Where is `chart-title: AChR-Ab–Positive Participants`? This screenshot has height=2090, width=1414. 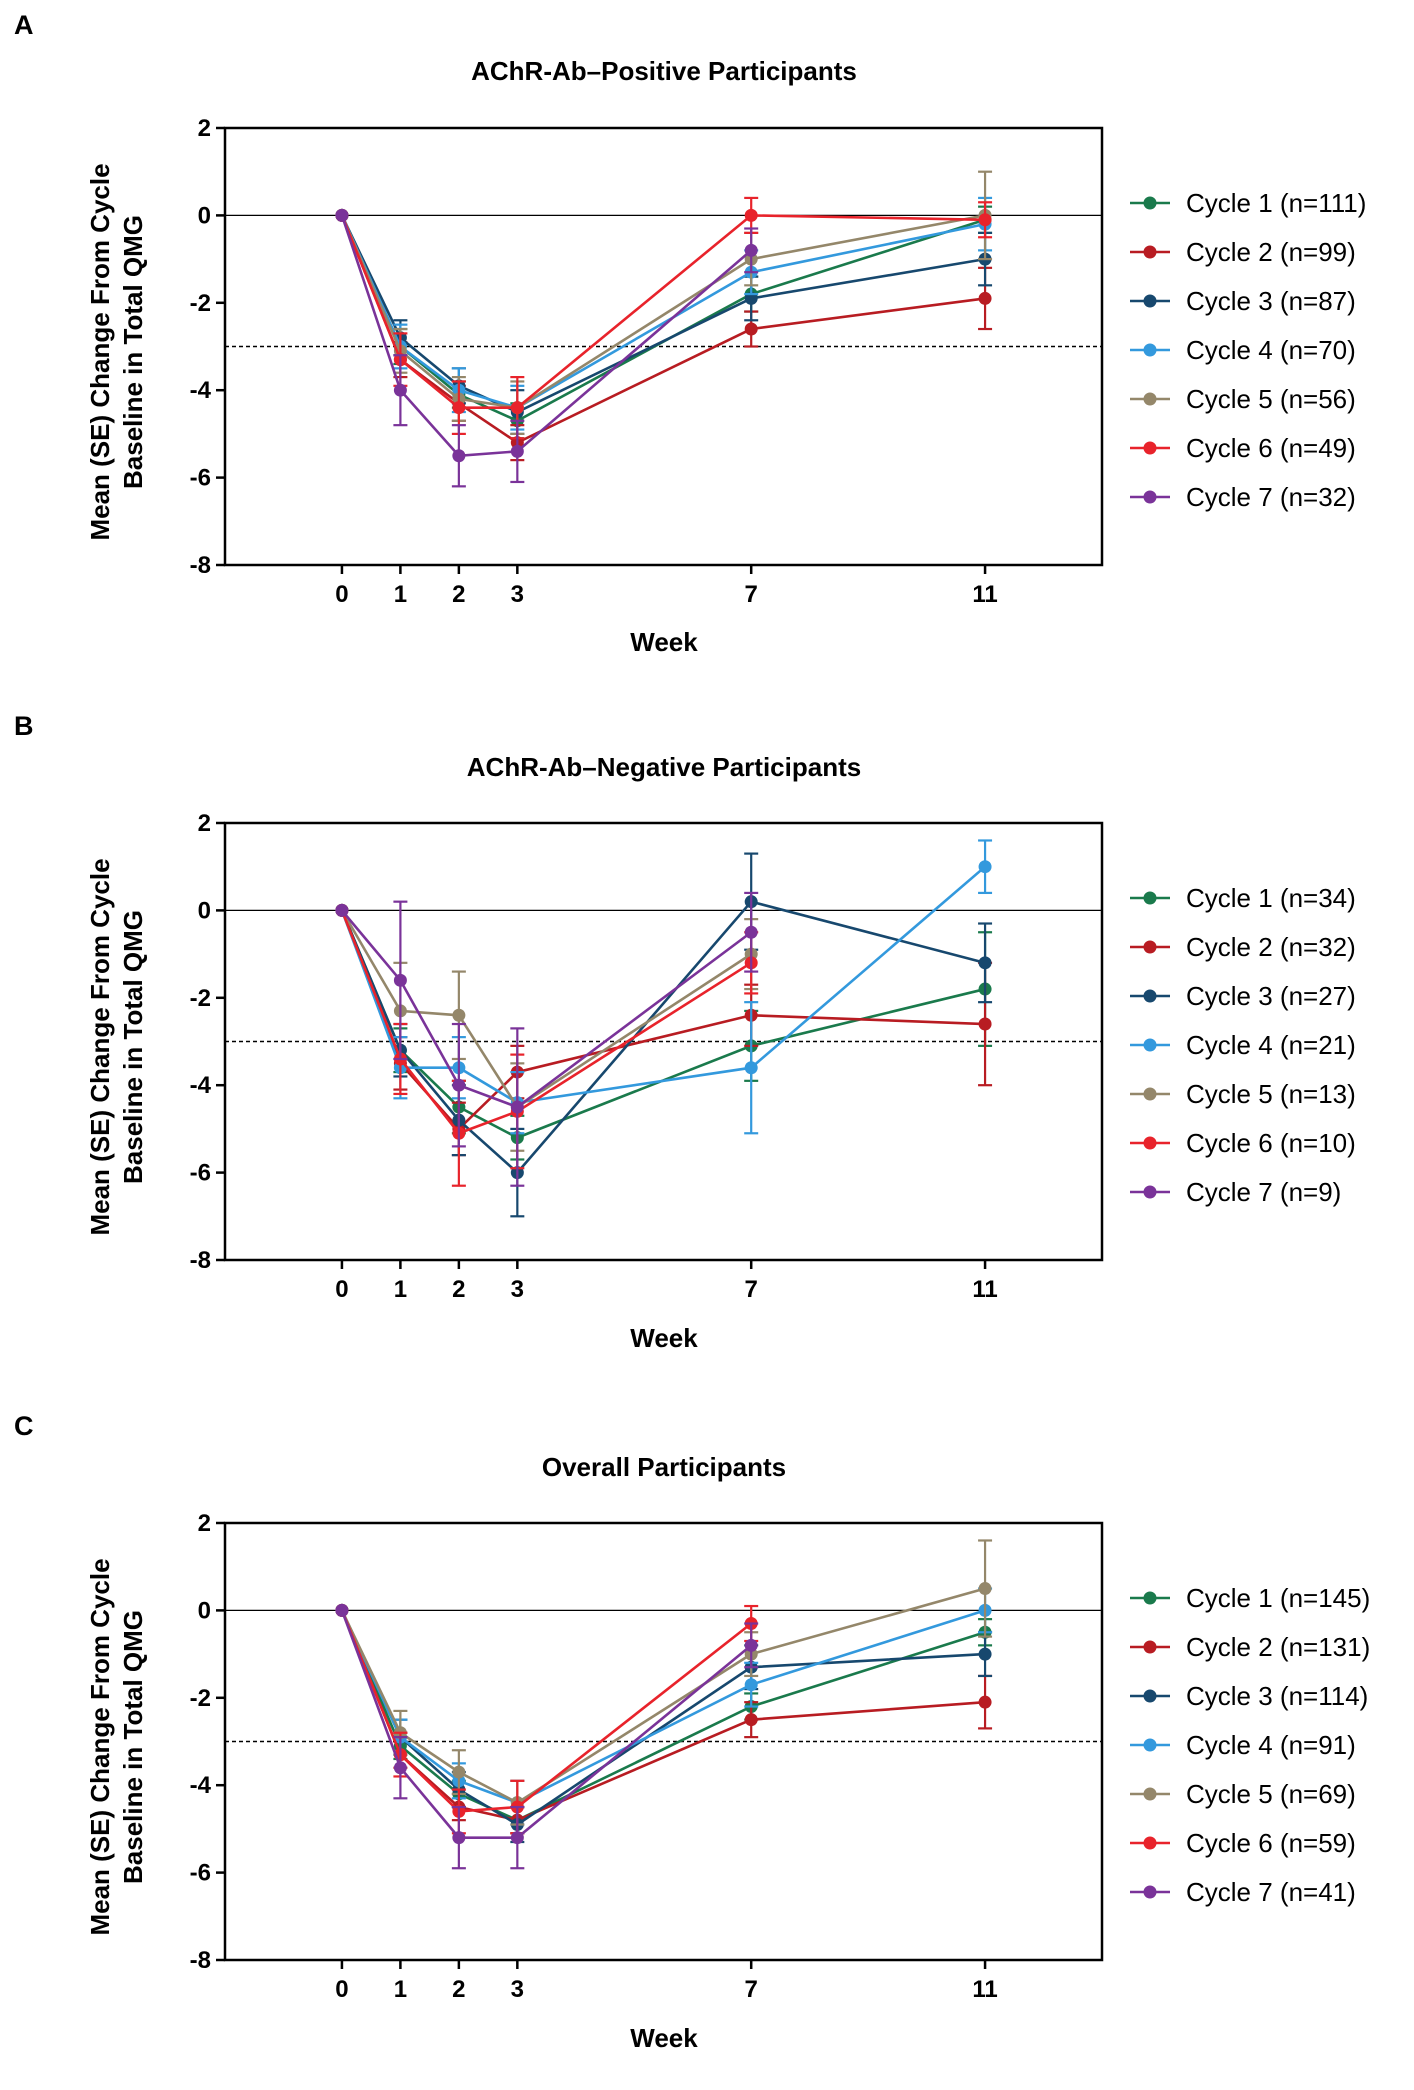
chart-title: AChR-Ab–Positive Participants is located at coordinates (664, 71).